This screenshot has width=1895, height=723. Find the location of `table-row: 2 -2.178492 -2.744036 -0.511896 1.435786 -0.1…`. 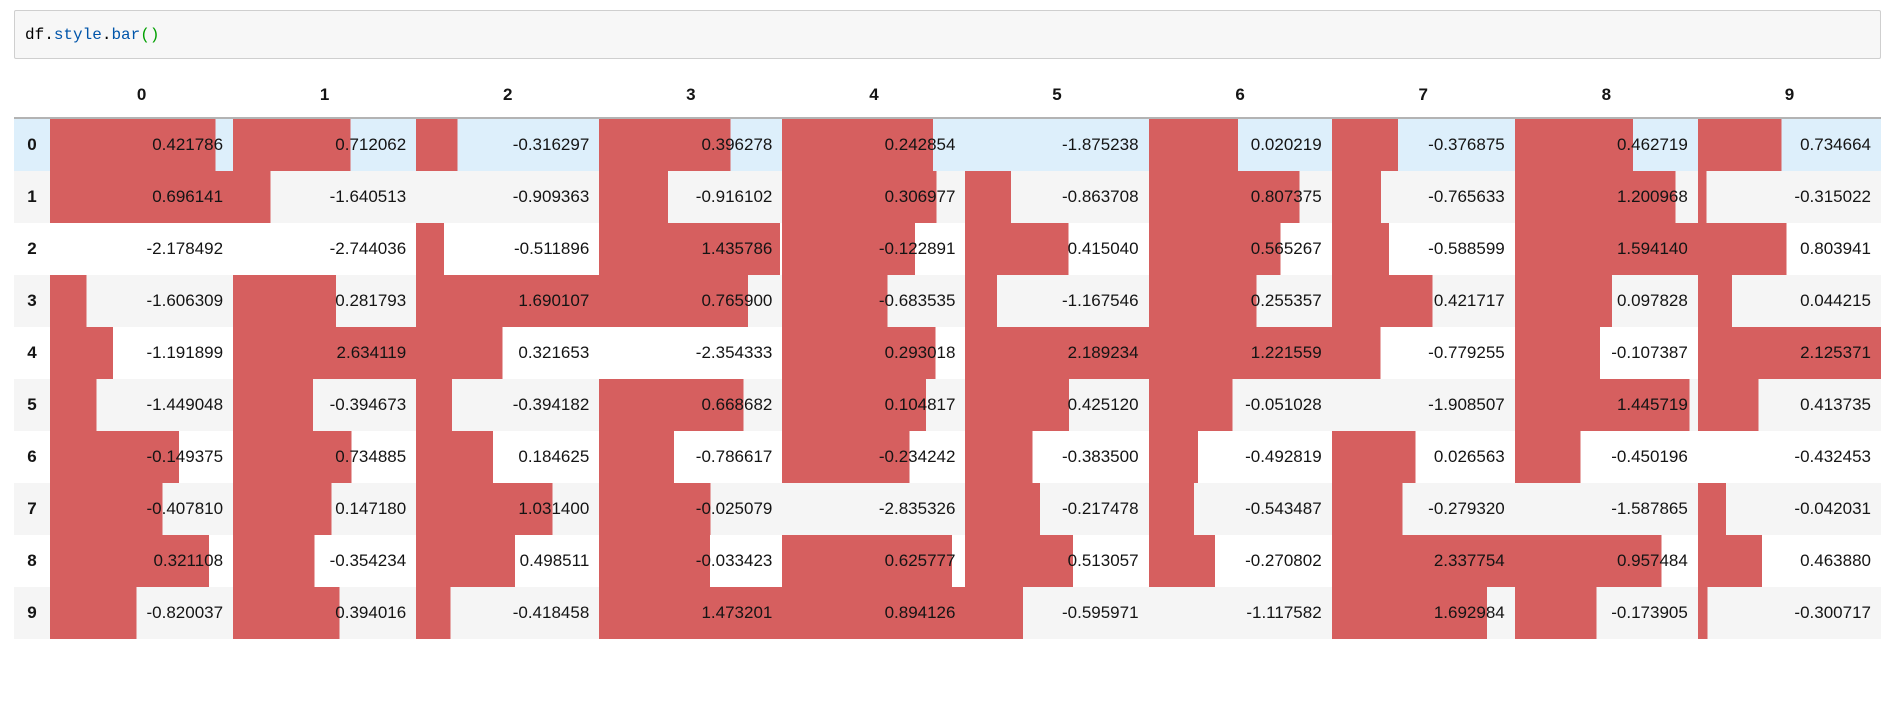

table-row: 2 -2.178492 -2.744036 -0.511896 1.435786 -0.1… is located at coordinates (947, 249).